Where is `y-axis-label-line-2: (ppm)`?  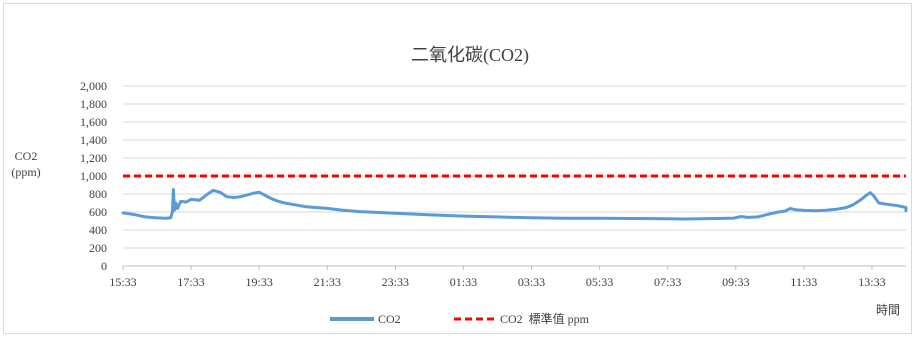 y-axis-label-line-2: (ppm) is located at coordinates (25, 172).